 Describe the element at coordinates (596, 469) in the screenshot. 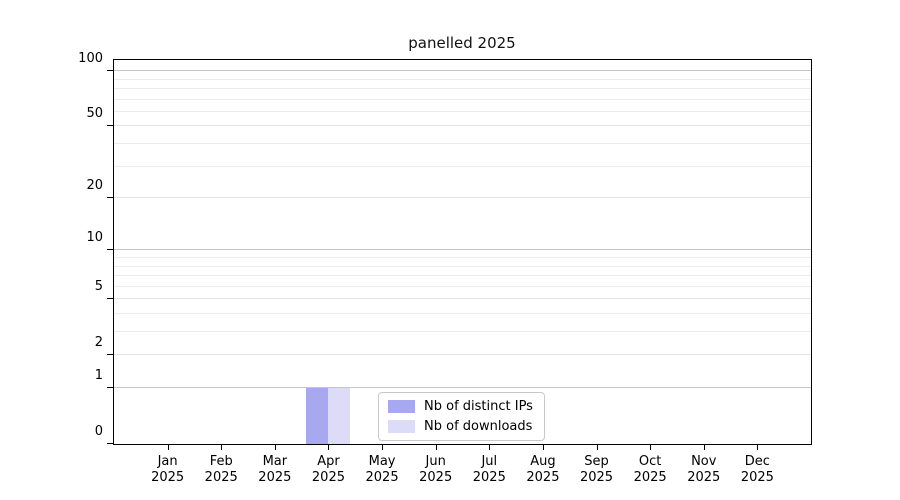

I see `x-tick-label: Sep 2025` at that location.